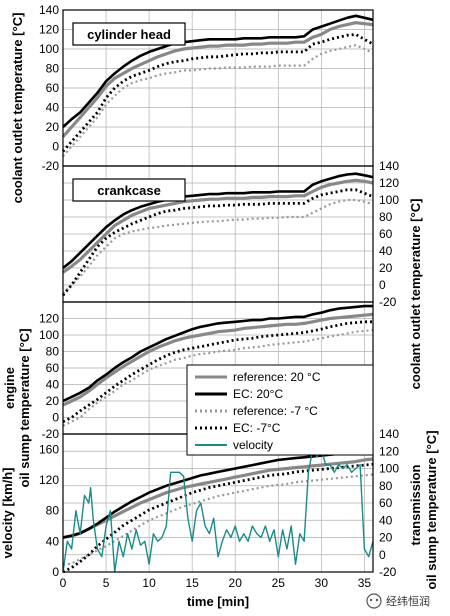 This screenshot has height=616, width=450. What do you see at coordinates (415, 504) in the screenshot?
I see `y-axis-title-line1: transmission` at bounding box center [415, 504].